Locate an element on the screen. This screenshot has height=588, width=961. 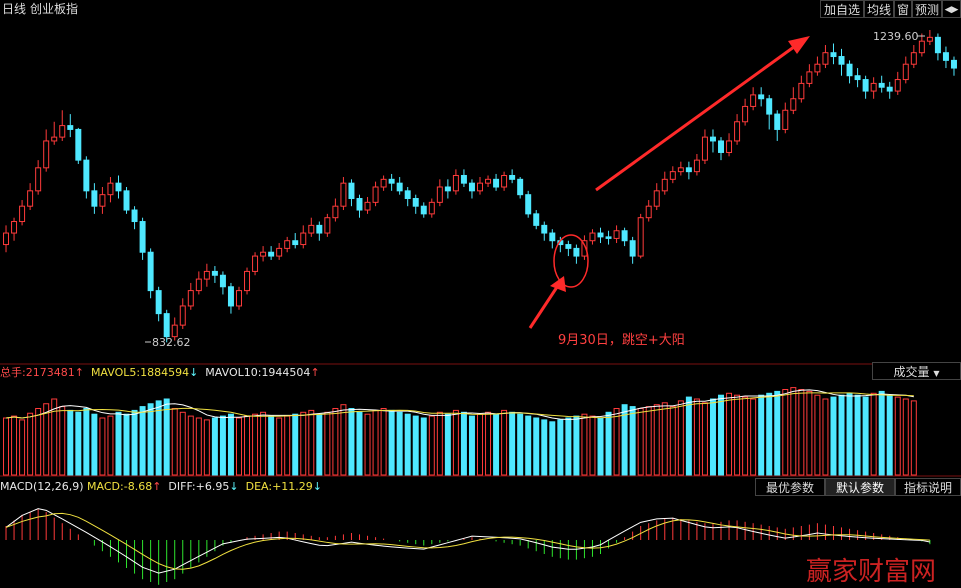
forecast-button: 预测 is located at coordinates (927, 9).